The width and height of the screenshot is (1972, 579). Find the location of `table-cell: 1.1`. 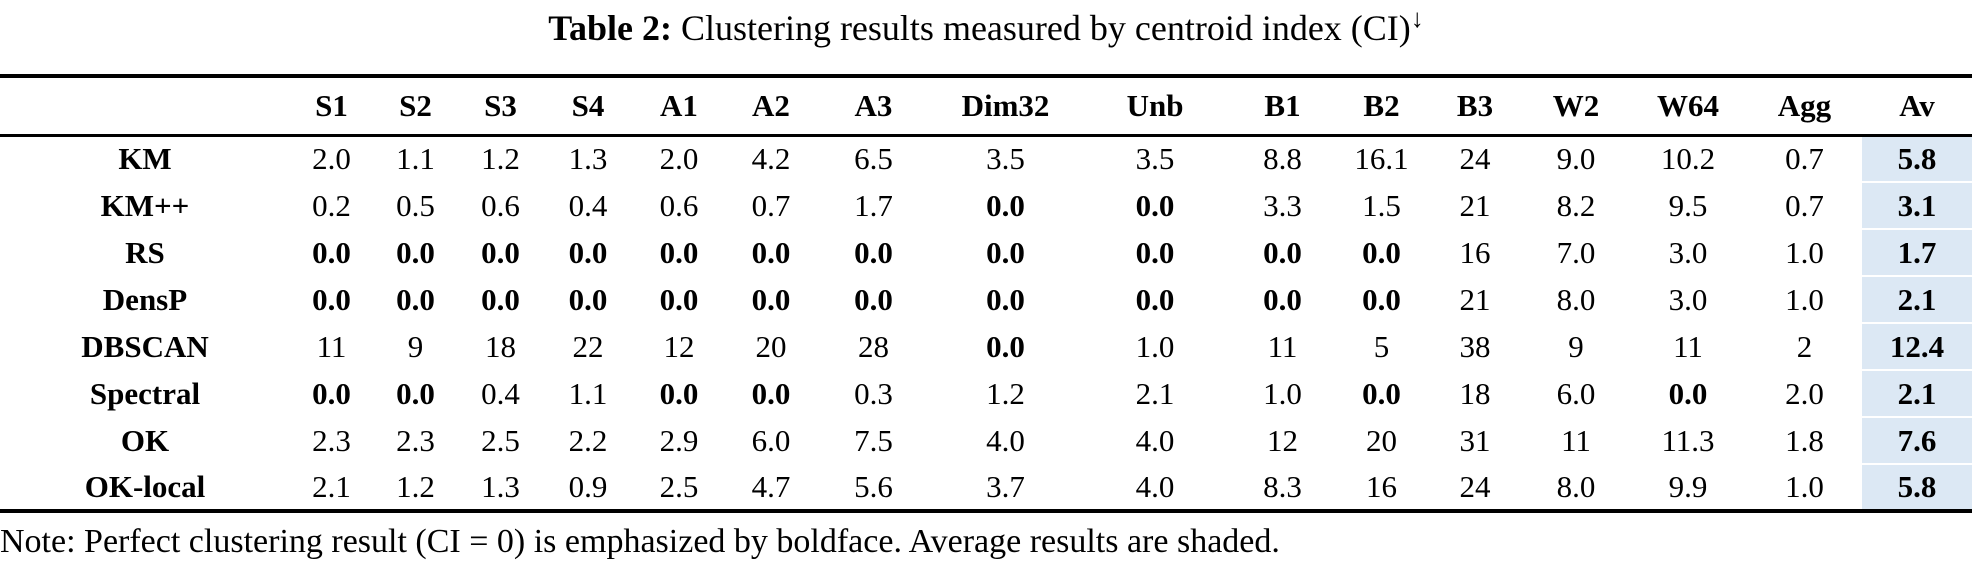

table-cell: 1.1 is located at coordinates (415, 159).